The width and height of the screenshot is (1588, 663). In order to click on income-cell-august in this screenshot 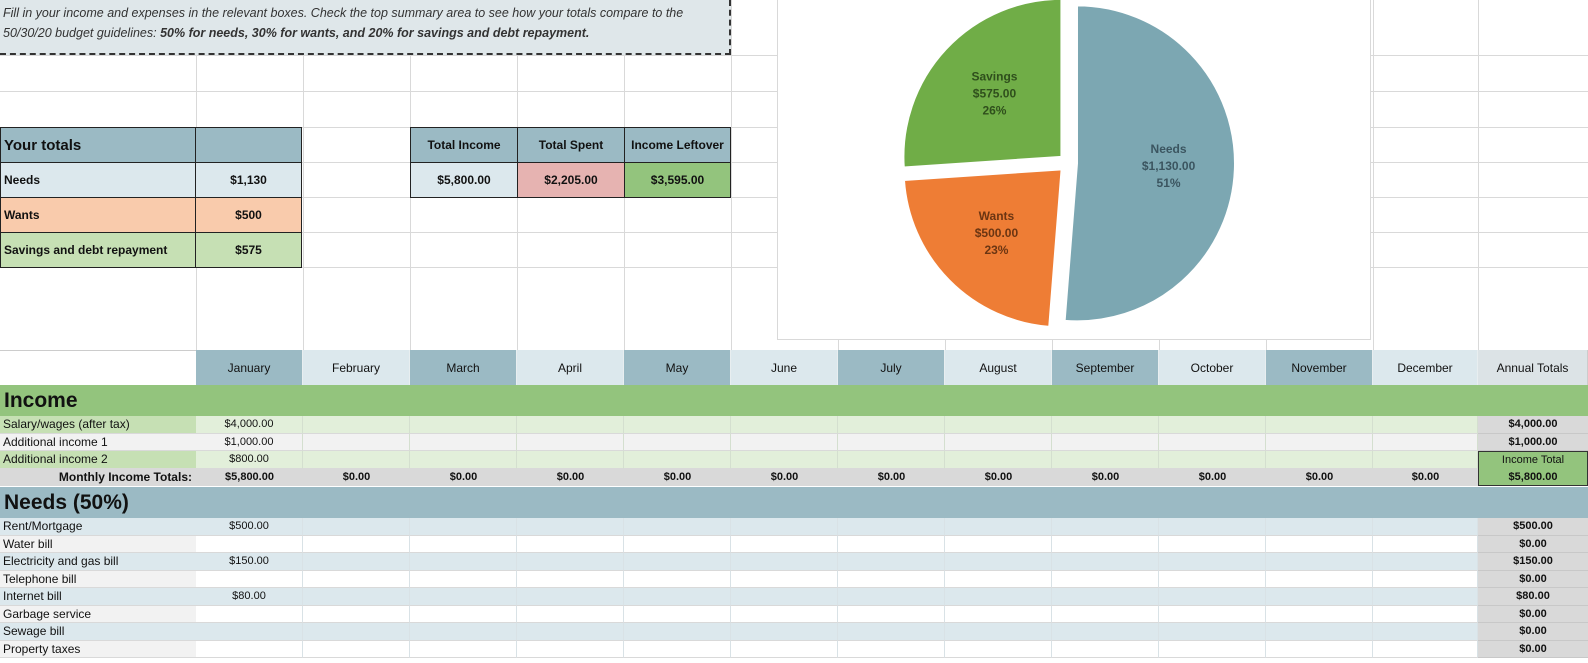, I will do `click(998, 460)`.